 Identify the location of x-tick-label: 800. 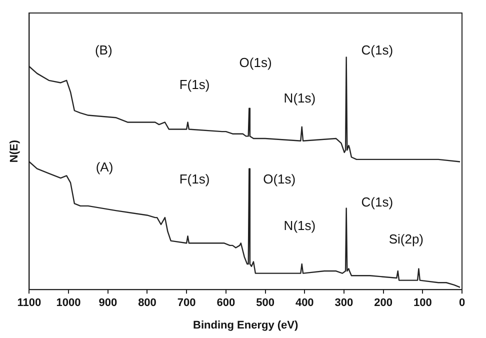
(147, 303).